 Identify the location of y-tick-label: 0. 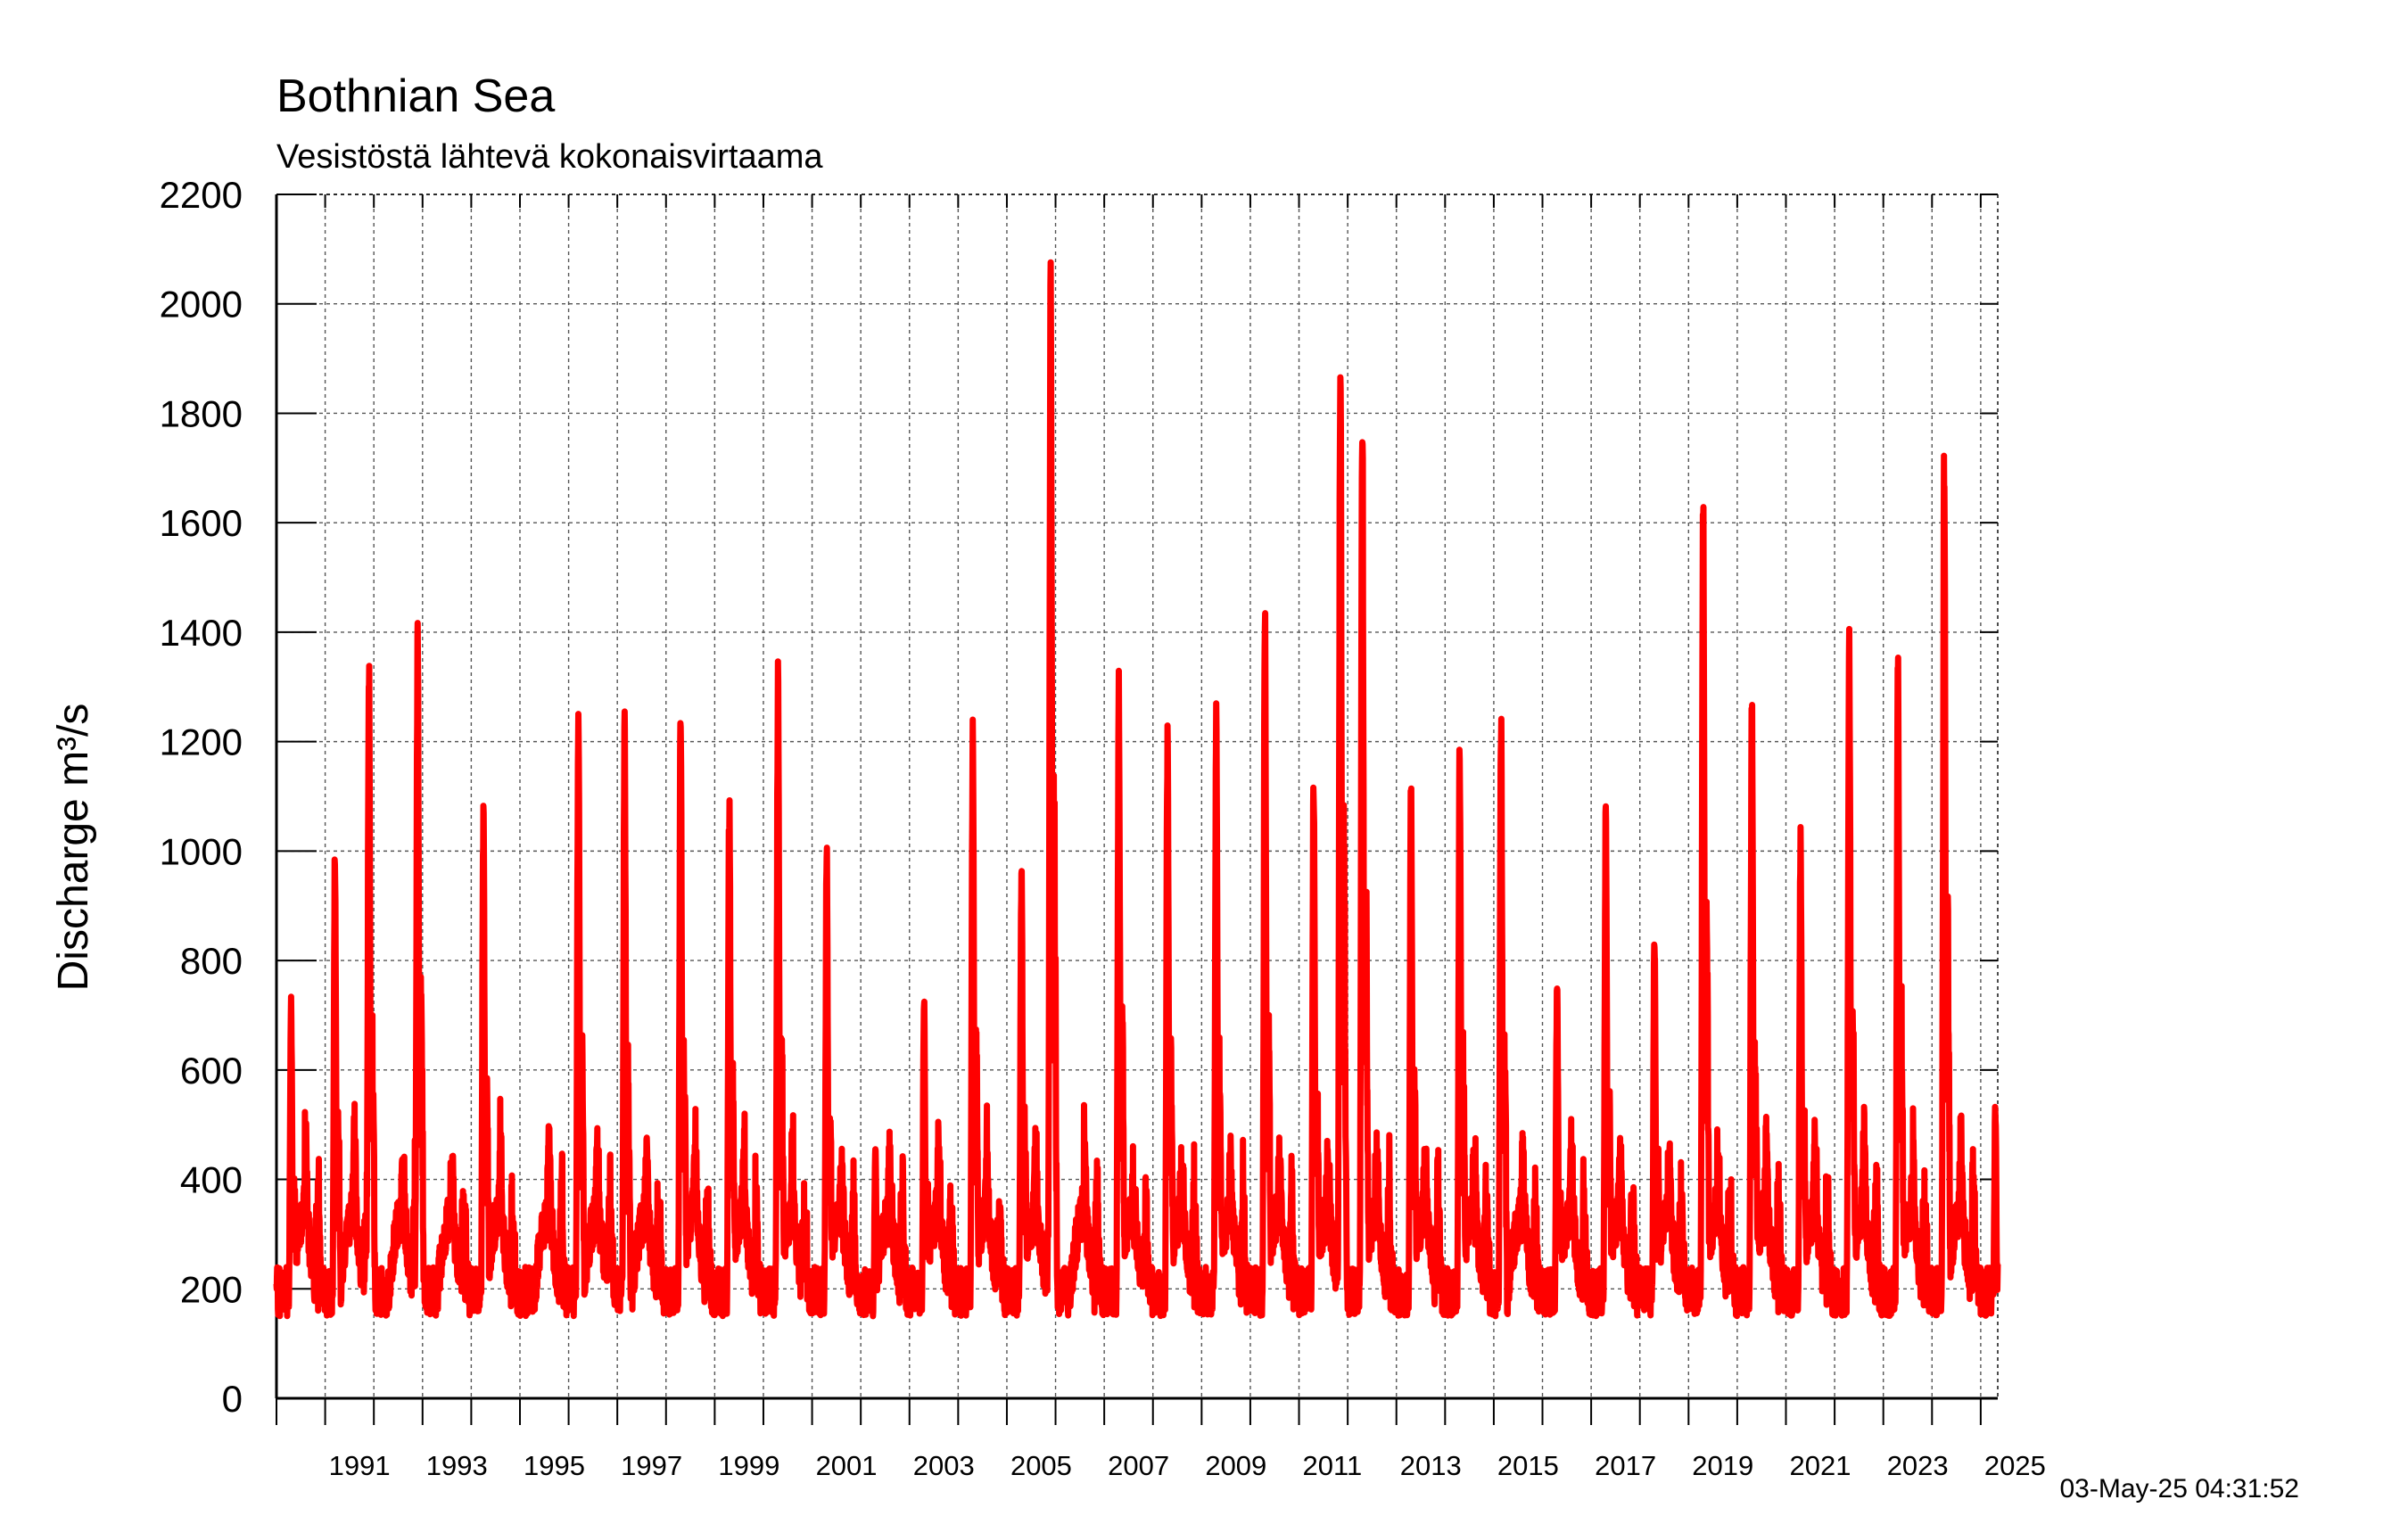
(233, 1399).